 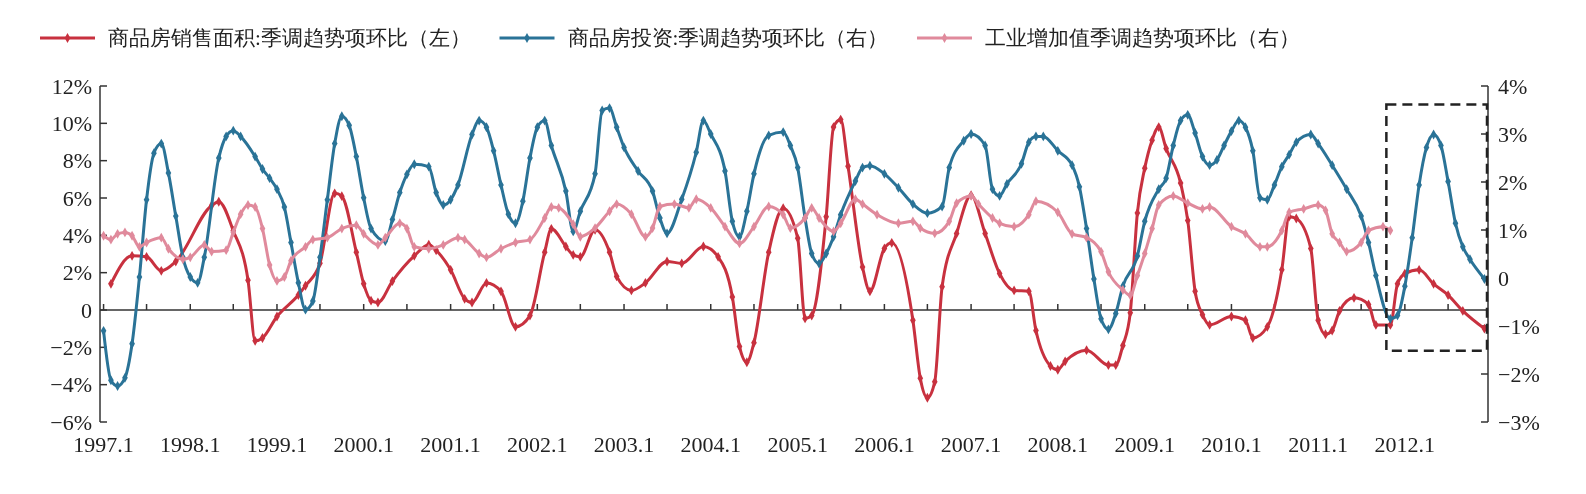 I want to click on x-tick-label: 2012.1, so click(x=1405, y=444).